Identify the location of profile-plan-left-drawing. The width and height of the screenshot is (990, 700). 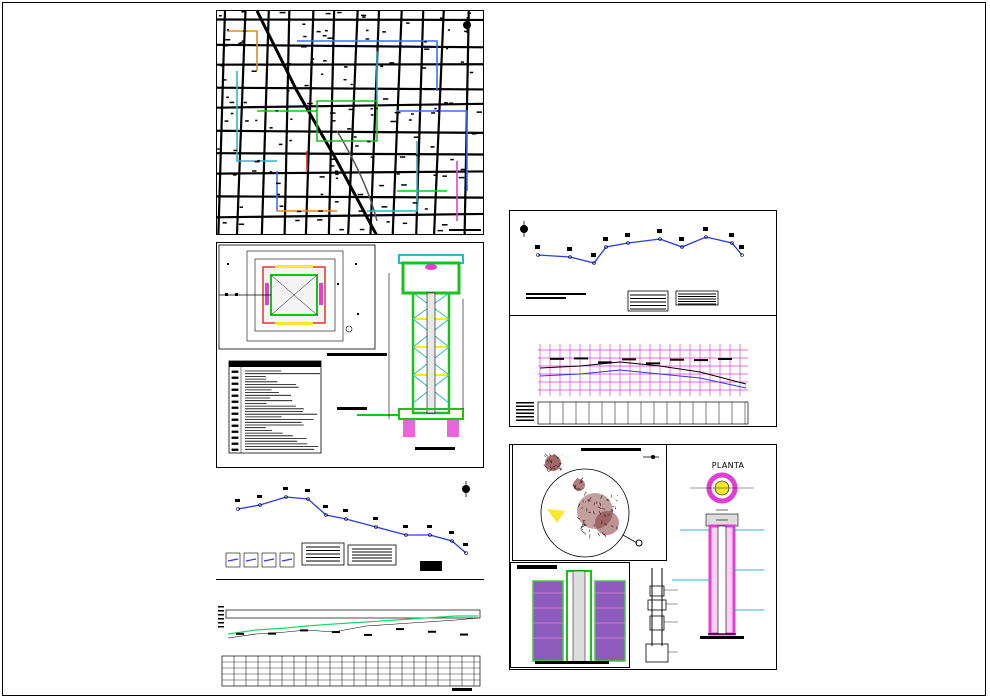
(347, 526).